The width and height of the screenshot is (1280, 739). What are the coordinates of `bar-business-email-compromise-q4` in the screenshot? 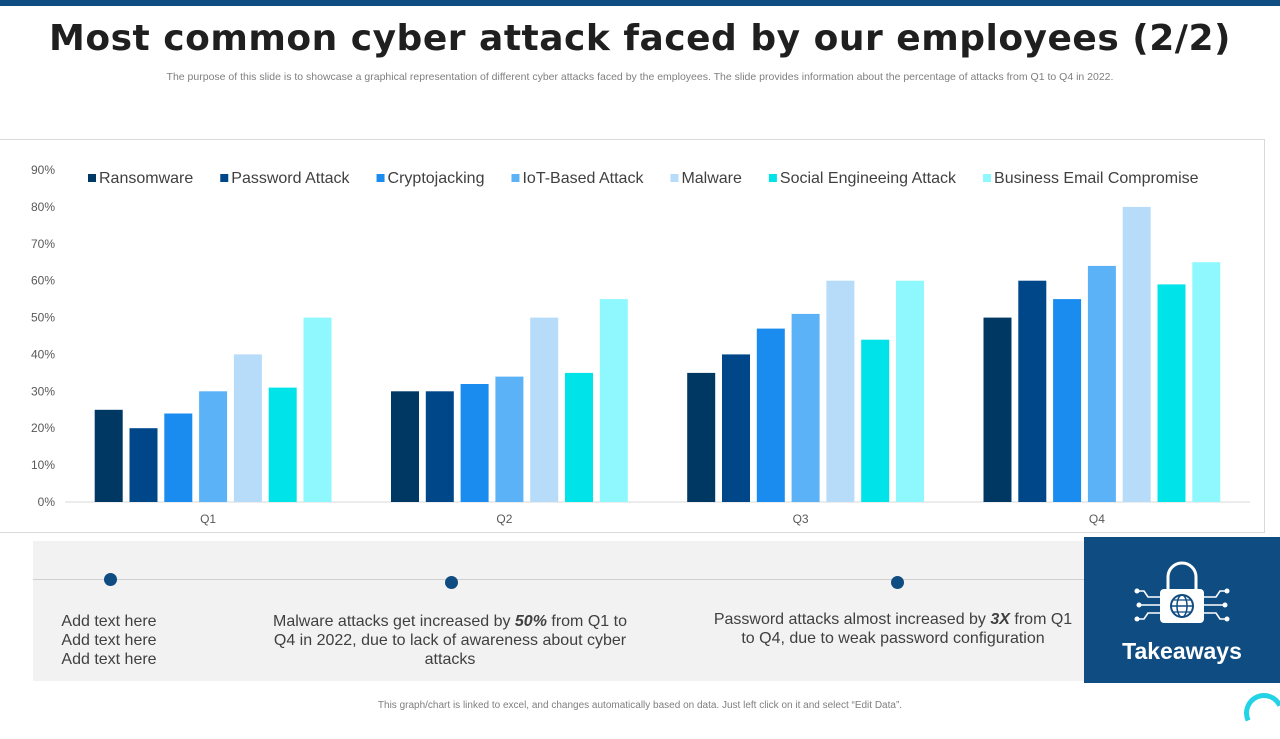 It's located at (1206, 382).